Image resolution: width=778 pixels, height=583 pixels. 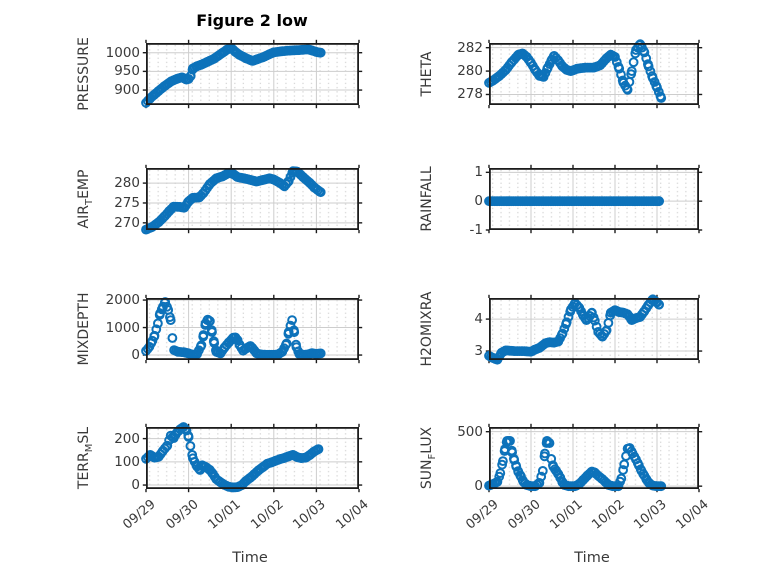 I want to click on subplot-air-temp, so click(x=252, y=199).